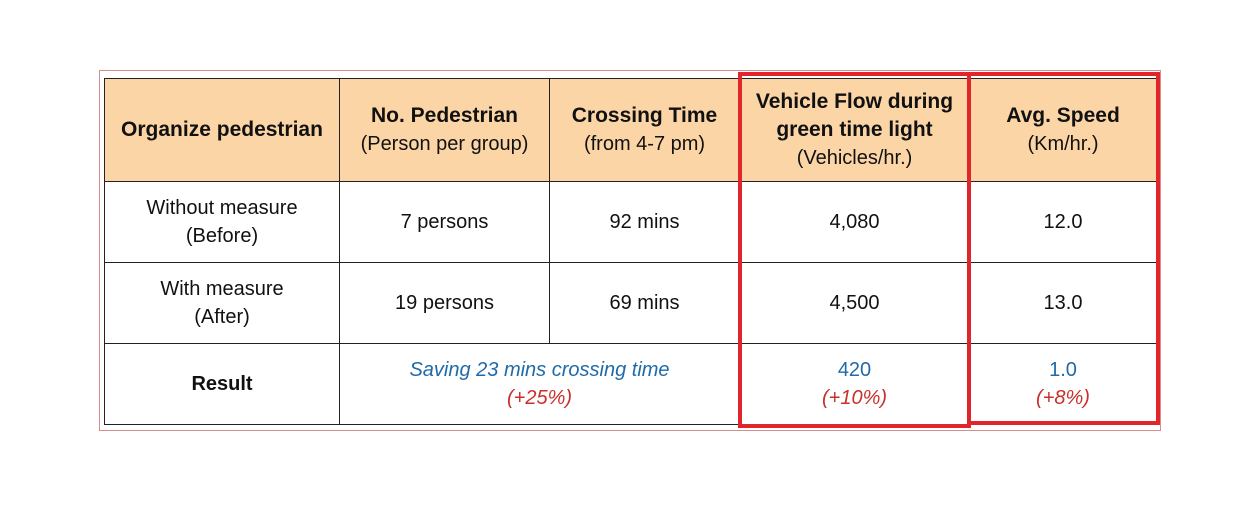 The height and width of the screenshot is (528, 1260). Describe the element at coordinates (854, 101) in the screenshot. I see `header-vehicle-flow-title-1: Vehicle Flow during` at that location.